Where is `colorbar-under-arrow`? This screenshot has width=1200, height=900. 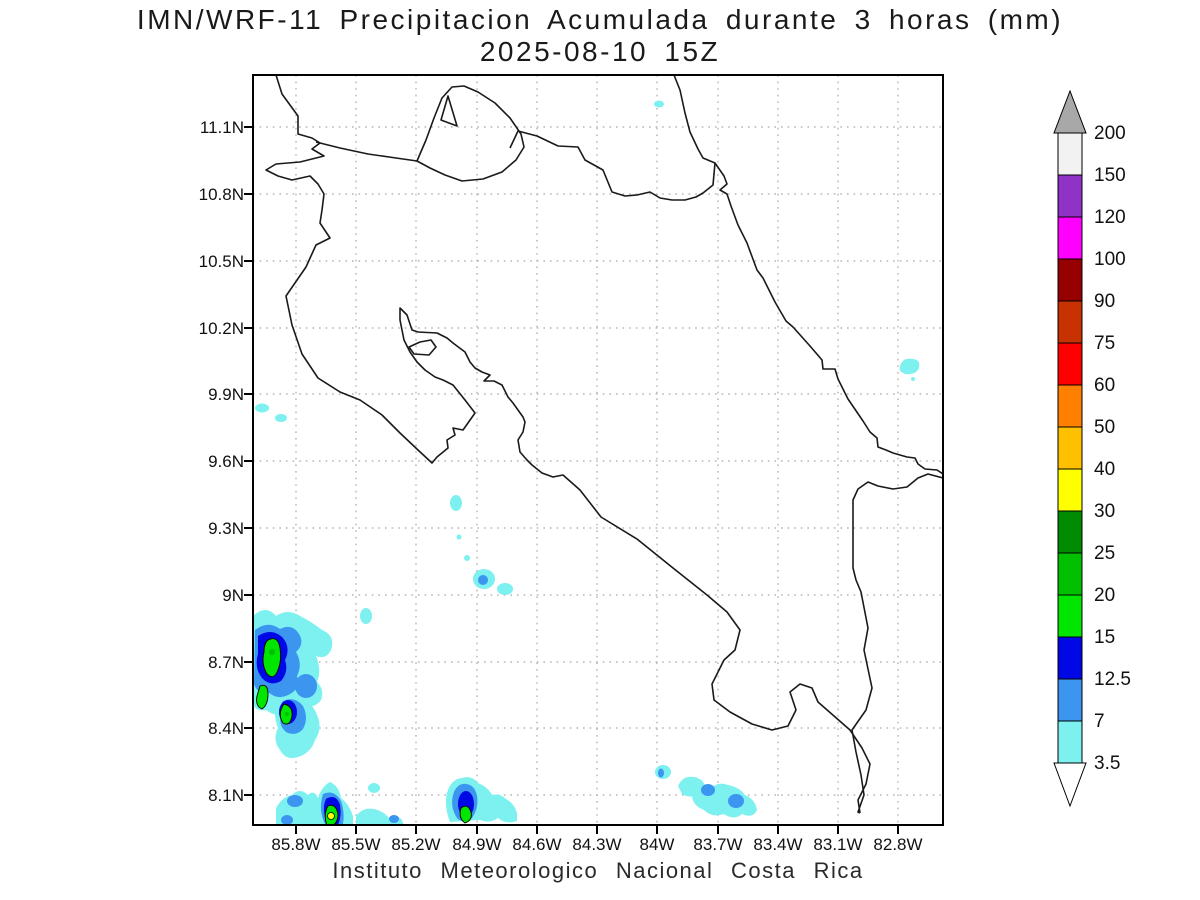 colorbar-under-arrow is located at coordinates (1070, 785).